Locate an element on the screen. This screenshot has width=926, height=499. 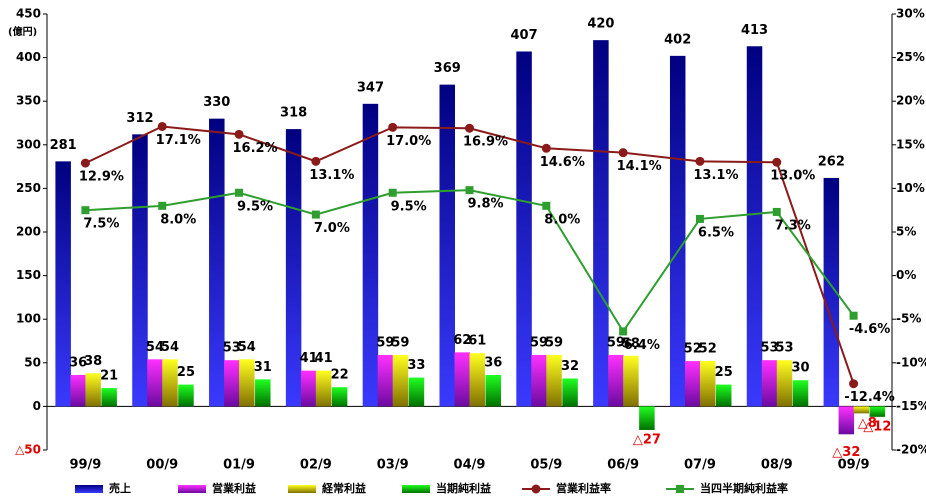
legend-label: 経常利益 is located at coordinates (344, 488).